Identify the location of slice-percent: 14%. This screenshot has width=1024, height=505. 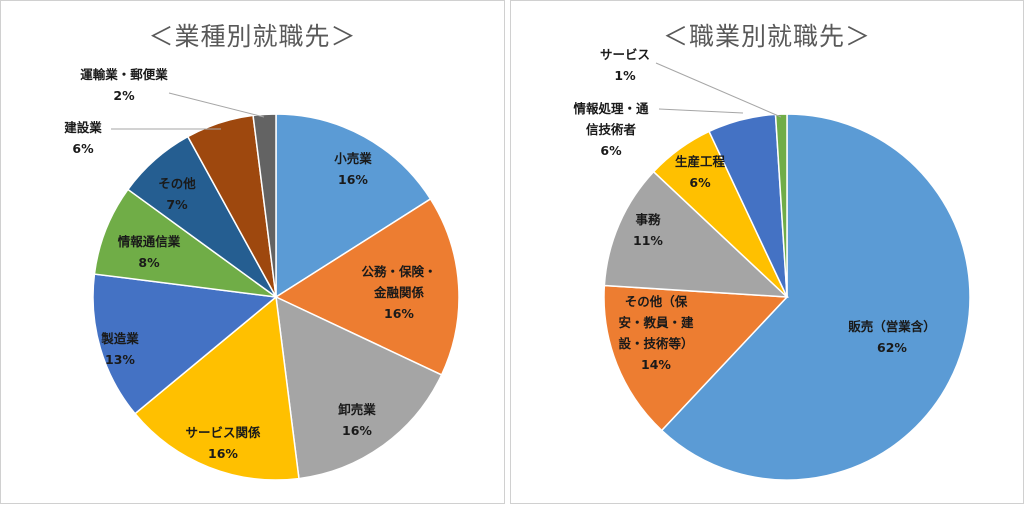
(656, 364).